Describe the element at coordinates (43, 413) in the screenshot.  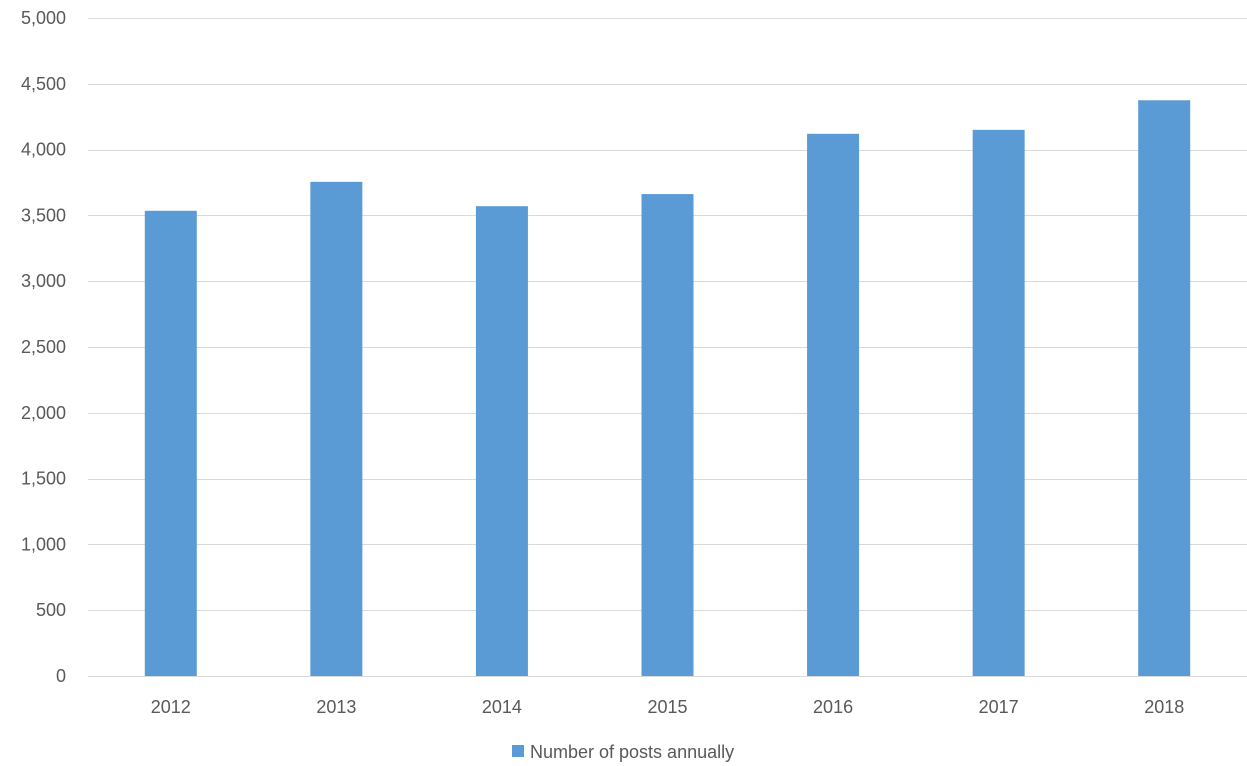
I see `y-tick-label: 2,000` at that location.